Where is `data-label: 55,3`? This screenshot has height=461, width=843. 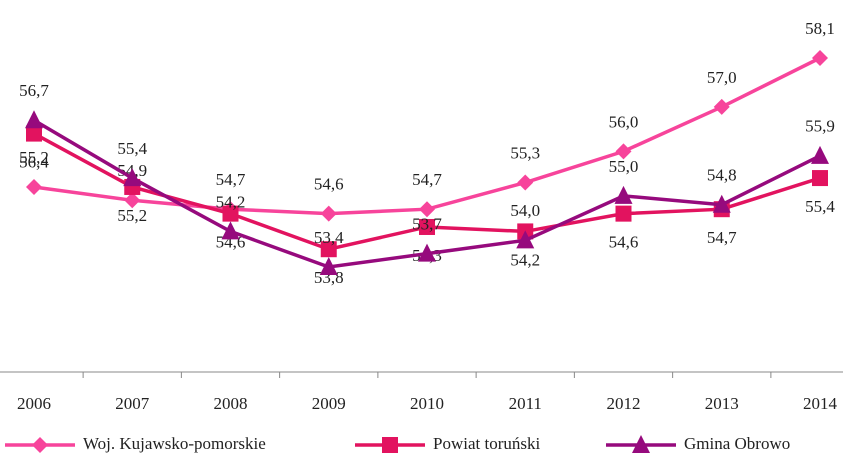
data-label: 55,3 is located at coordinates (525, 152).